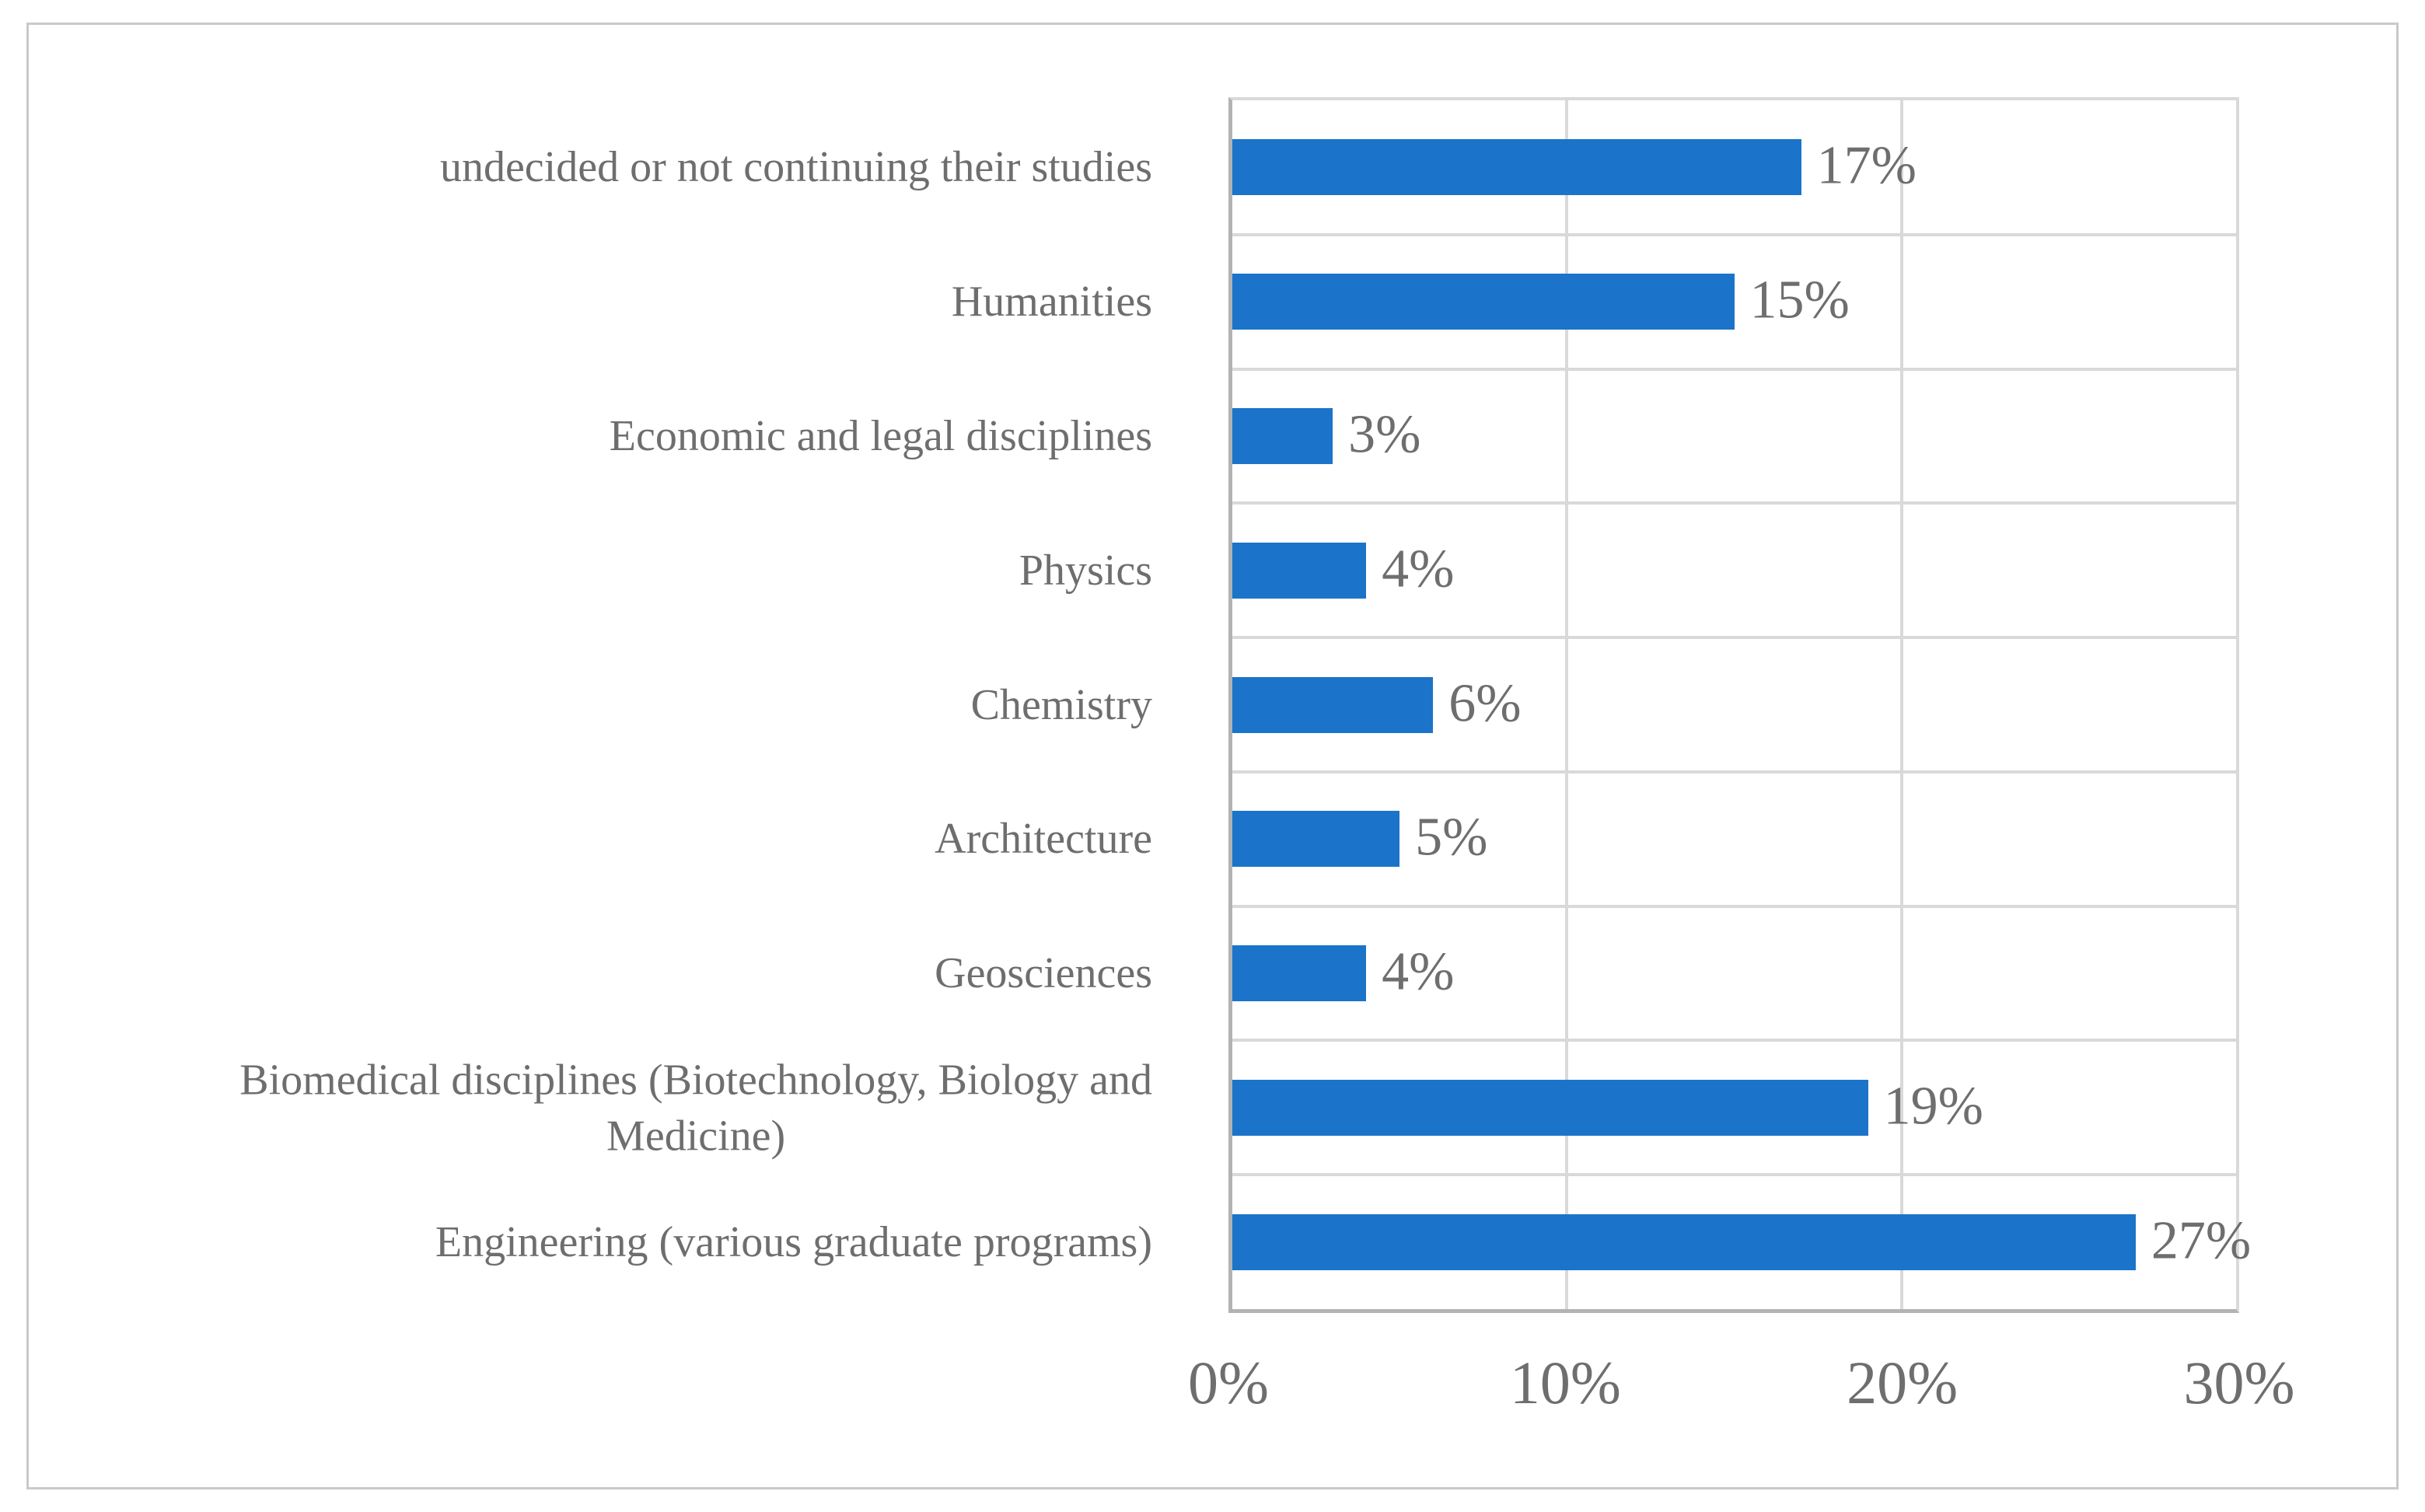  Describe the element at coordinates (1867, 165) in the screenshot. I see `bar-value-label: 17%` at that location.